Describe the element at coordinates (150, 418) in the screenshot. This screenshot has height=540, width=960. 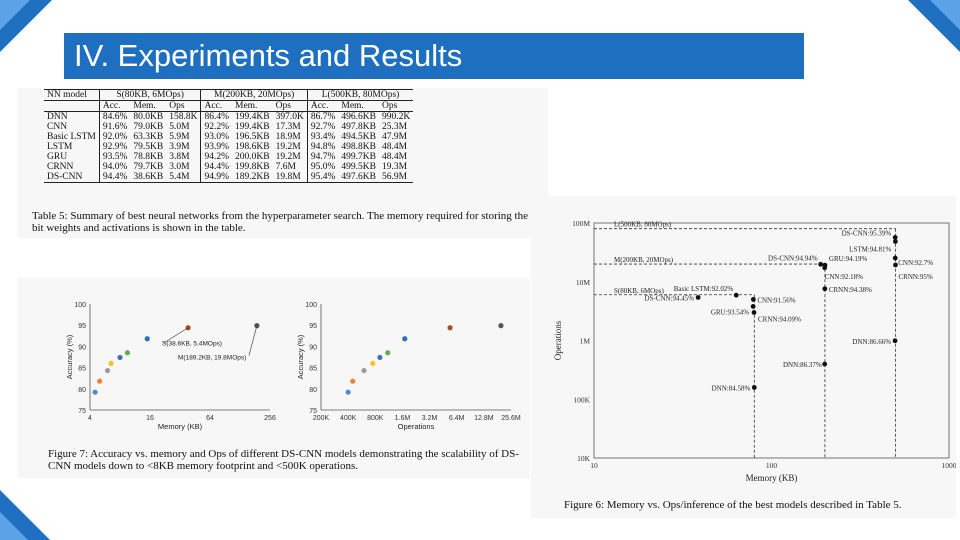
I see `x-tick-label: 16` at that location.